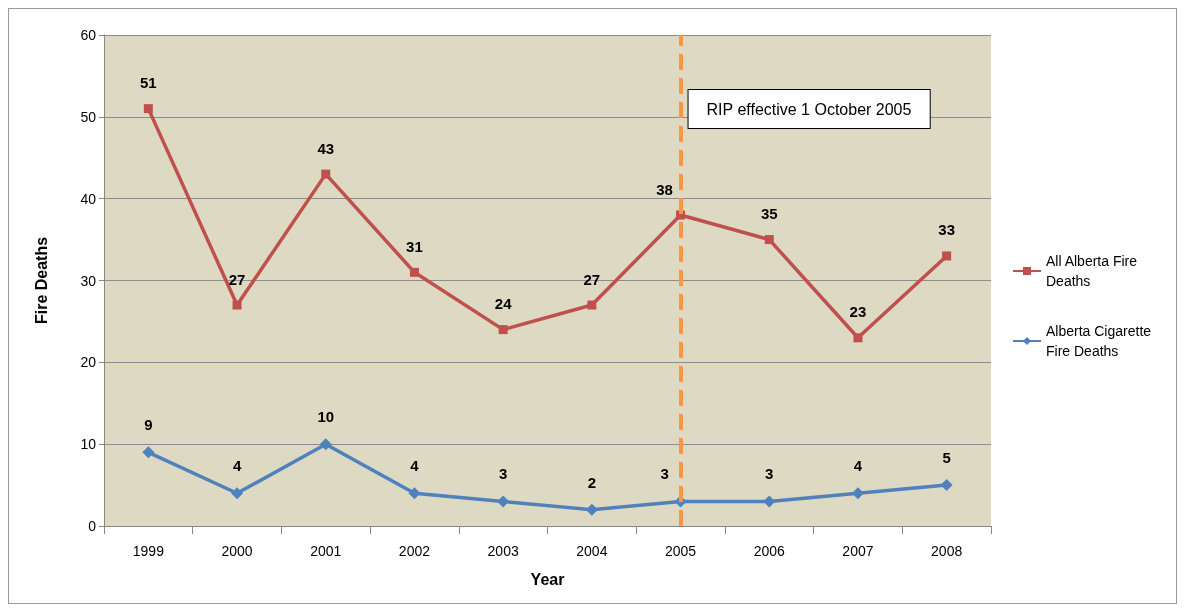 The image size is (1185, 612). I want to click on legend-label: Alberta Cigarette Fire Deaths, so click(1100, 341).